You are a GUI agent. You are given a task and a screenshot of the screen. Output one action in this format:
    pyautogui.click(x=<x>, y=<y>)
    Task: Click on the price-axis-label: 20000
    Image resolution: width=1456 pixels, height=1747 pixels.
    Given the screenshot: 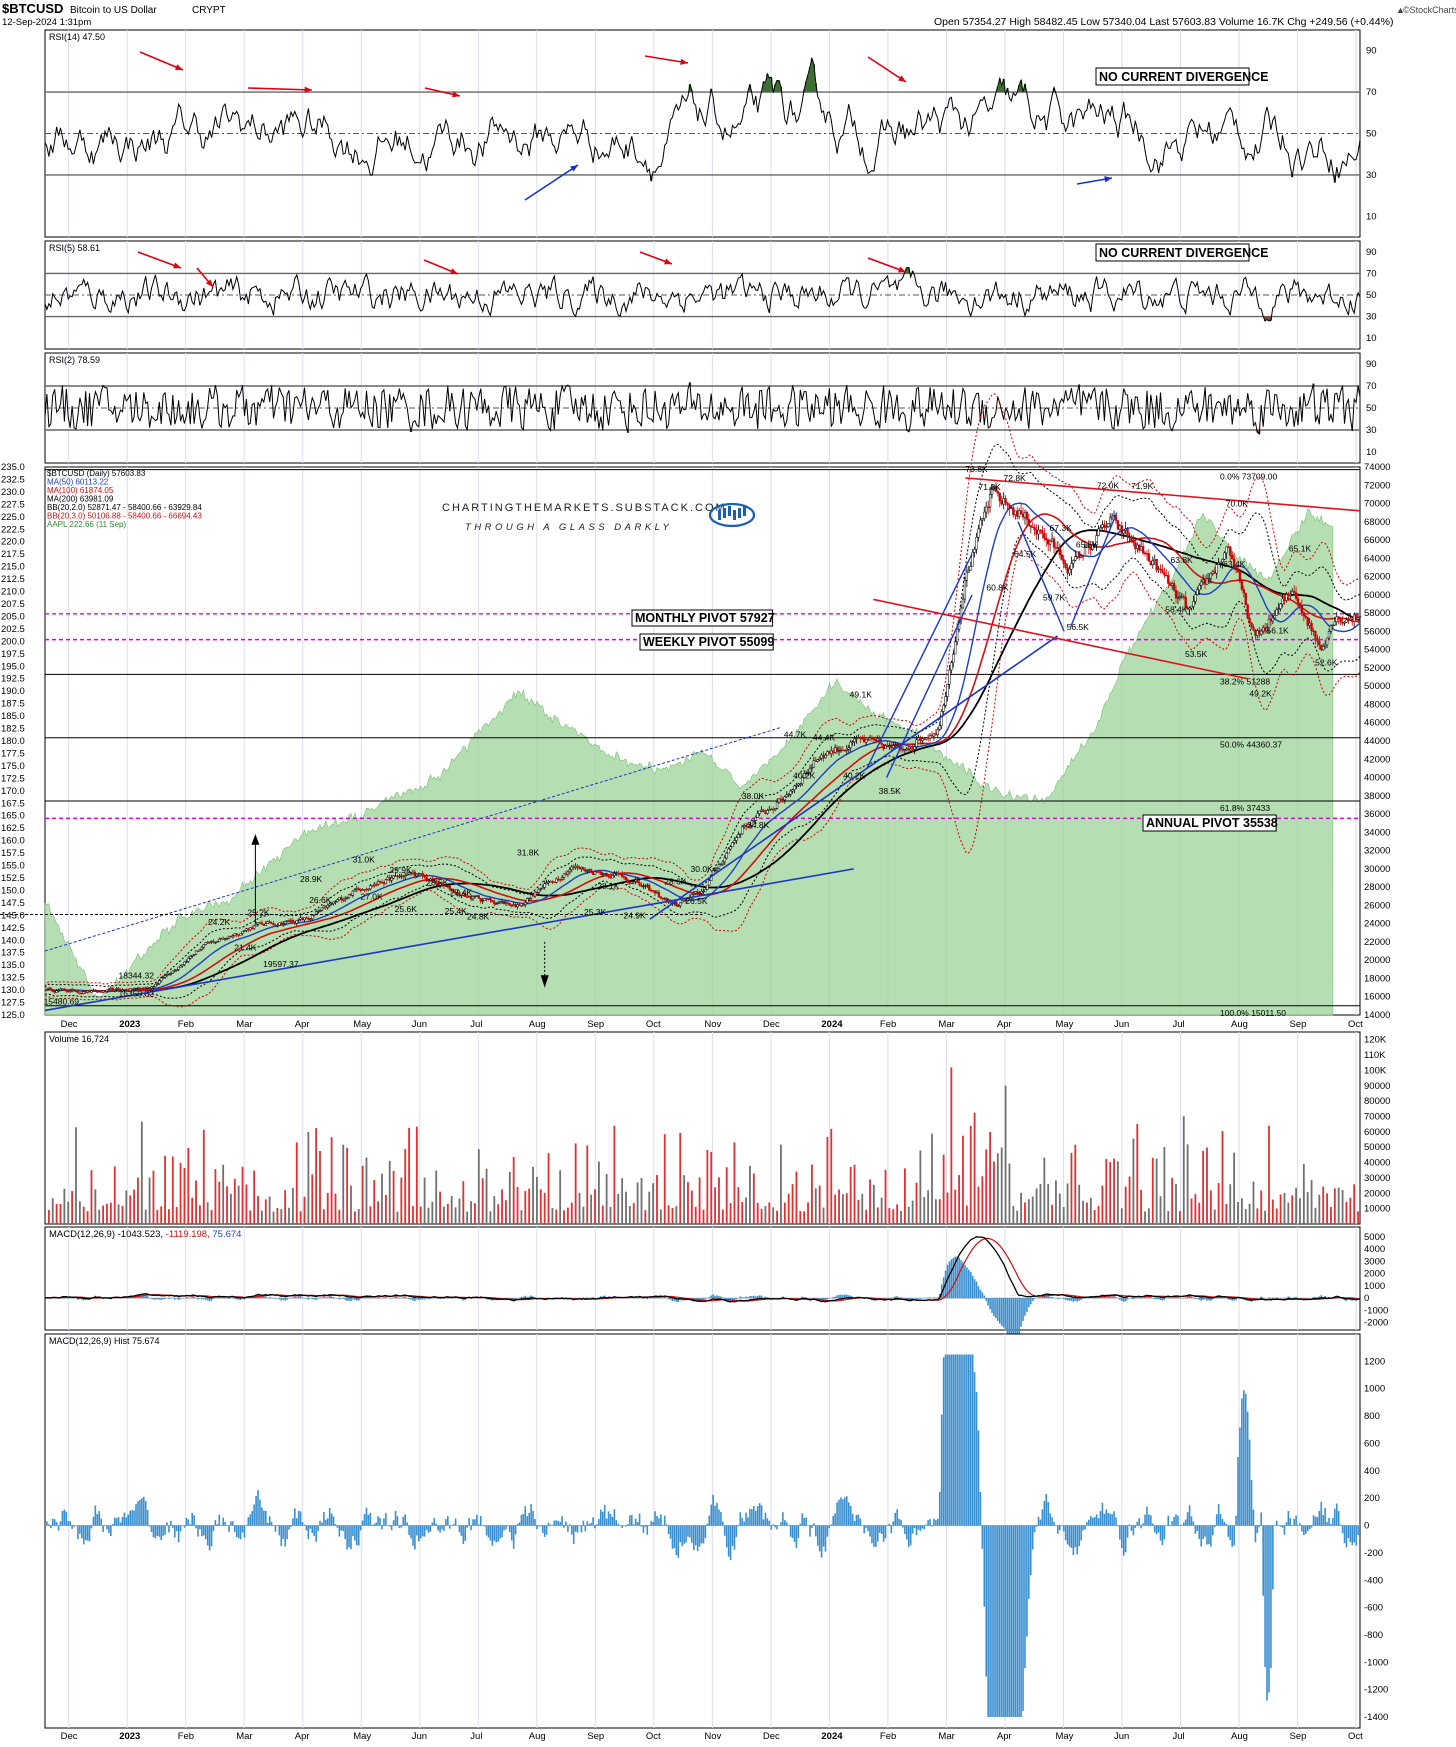 What is the action you would take?
    pyautogui.click(x=1377, y=960)
    